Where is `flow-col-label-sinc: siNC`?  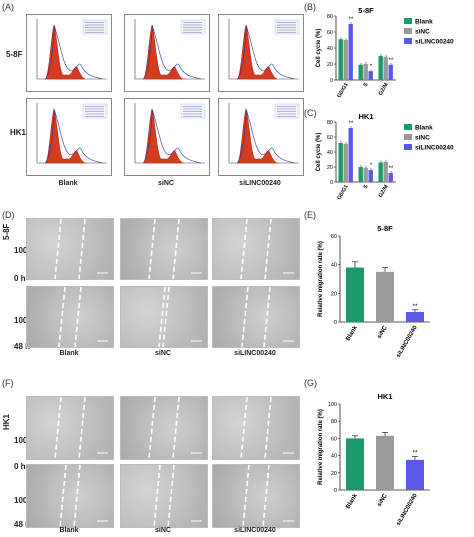 flow-col-label-sinc: siNC is located at coordinates (166, 183).